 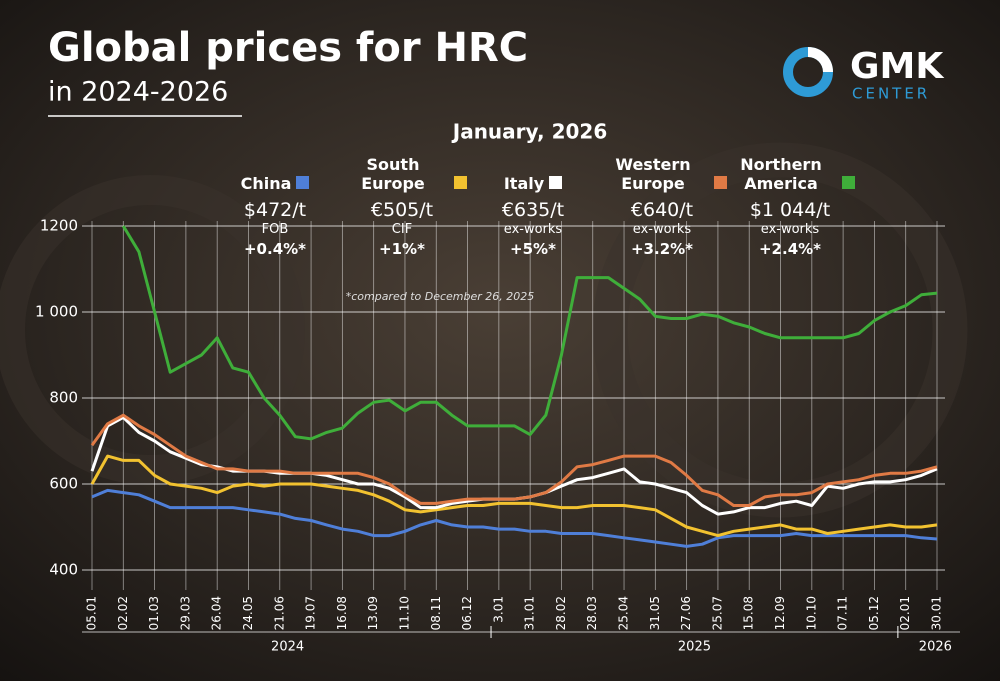 I want to click on legend-entry: South Europe €505/t CIF +1%*, so click(x=402, y=205).